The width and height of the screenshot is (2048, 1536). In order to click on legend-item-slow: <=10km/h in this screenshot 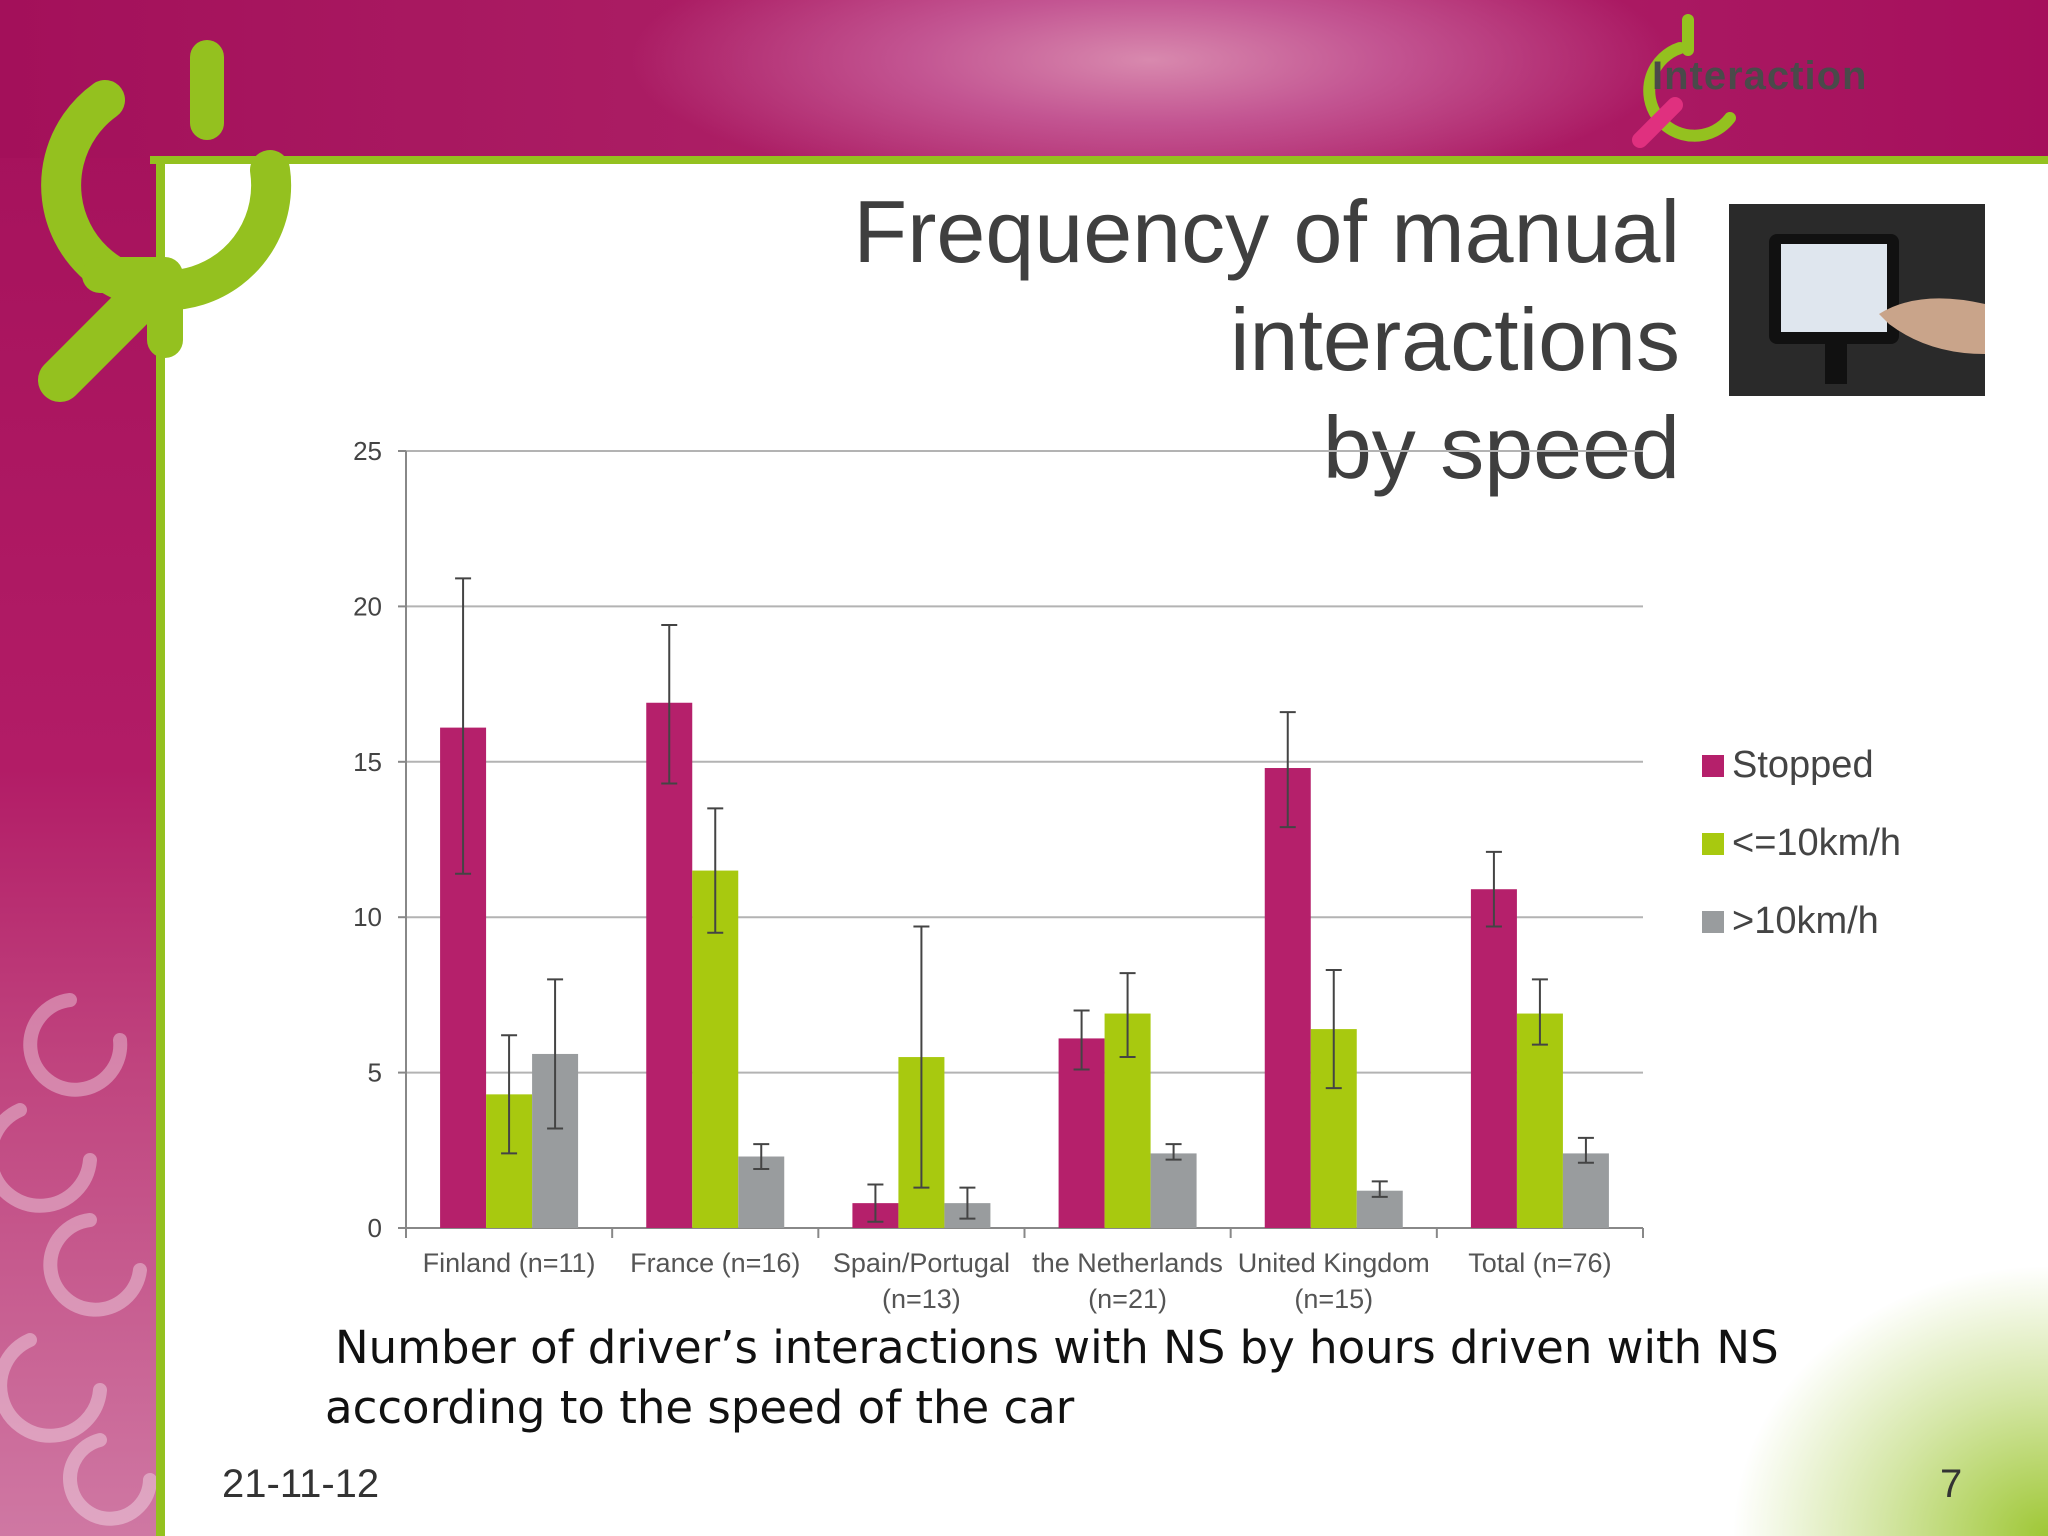, I will do `click(1801, 843)`.